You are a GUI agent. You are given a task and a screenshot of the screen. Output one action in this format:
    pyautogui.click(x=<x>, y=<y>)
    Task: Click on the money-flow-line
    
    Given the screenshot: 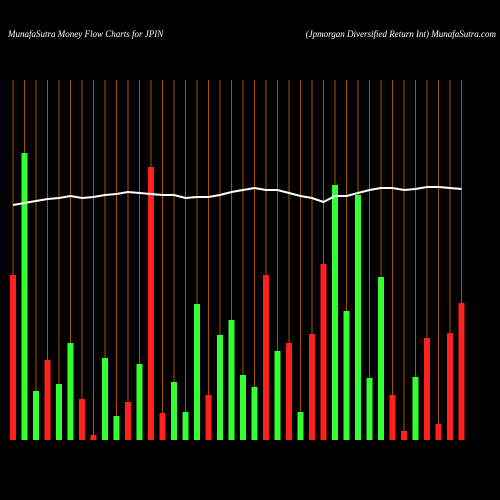 What is the action you would take?
    pyautogui.click(x=237, y=196)
    